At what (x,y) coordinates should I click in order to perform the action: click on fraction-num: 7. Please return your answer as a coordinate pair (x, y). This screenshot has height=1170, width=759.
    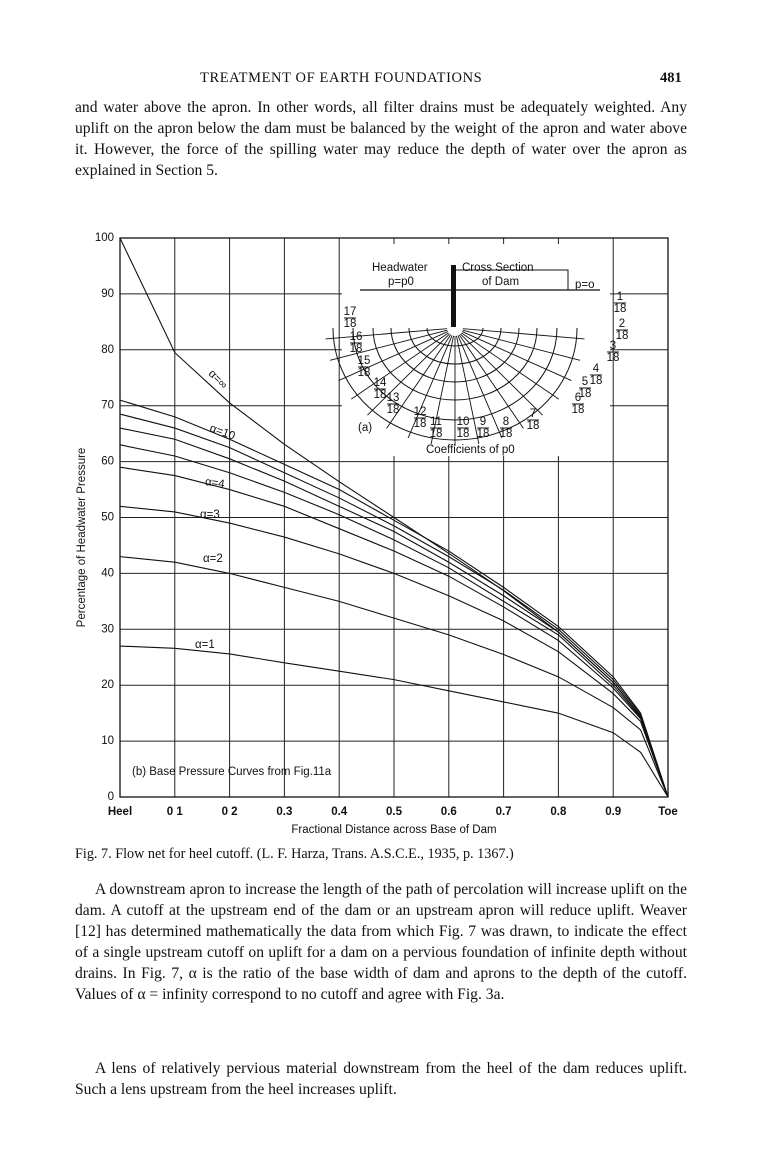
    Looking at the image, I should click on (533, 414).